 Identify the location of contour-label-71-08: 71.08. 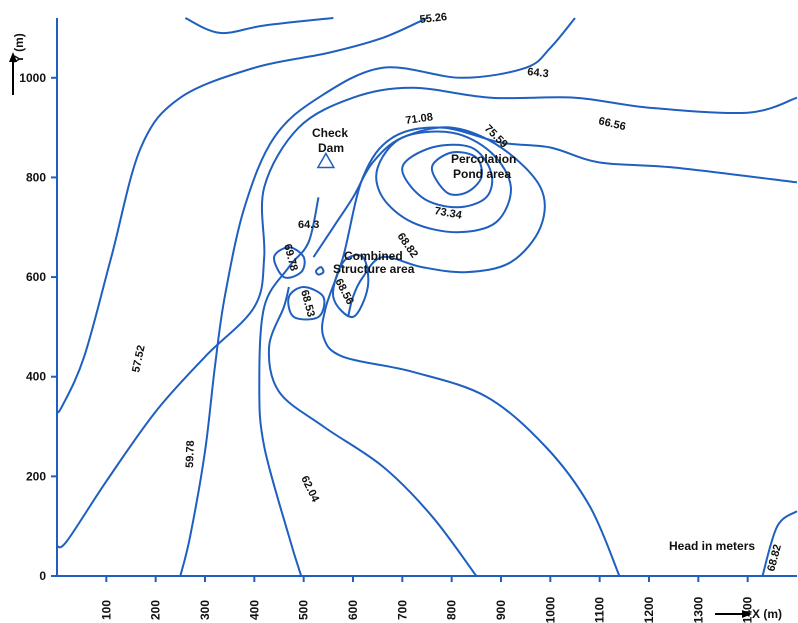
(419, 119).